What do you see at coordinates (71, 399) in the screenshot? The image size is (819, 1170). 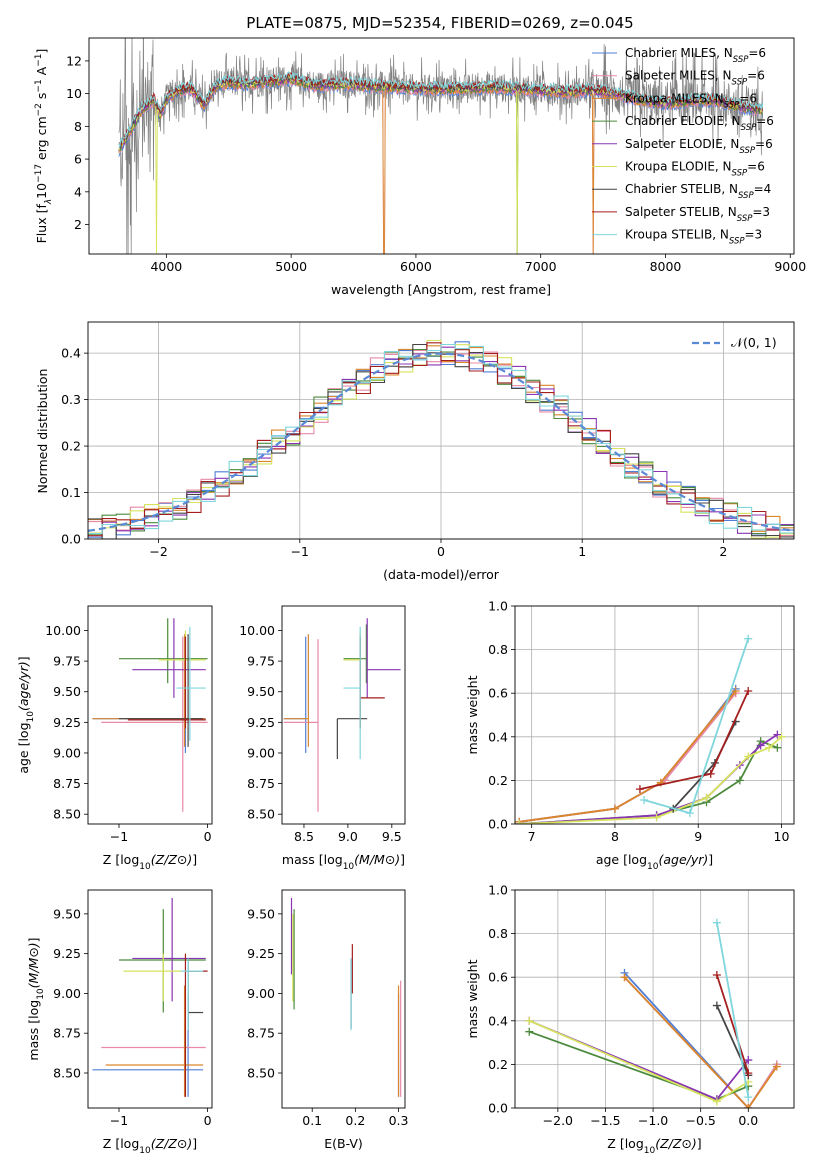 I see `y-tick-label: 0.3` at bounding box center [71, 399].